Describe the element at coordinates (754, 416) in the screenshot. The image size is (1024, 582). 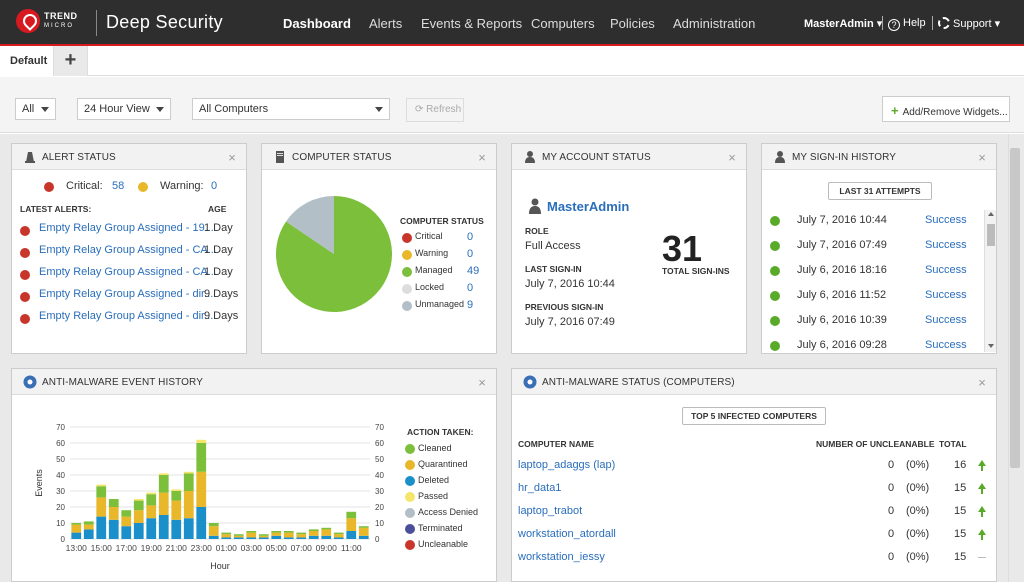
I see `top-infected-button: Top 5 Infected Computers` at that location.